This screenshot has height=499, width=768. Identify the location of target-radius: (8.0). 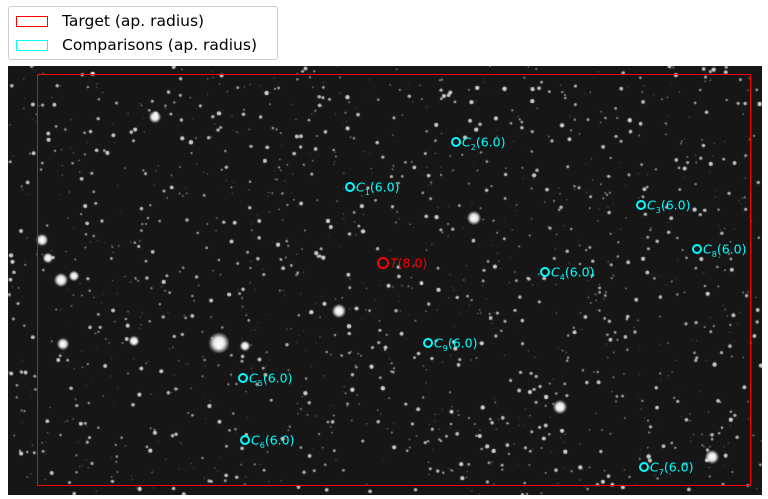
(412, 263).